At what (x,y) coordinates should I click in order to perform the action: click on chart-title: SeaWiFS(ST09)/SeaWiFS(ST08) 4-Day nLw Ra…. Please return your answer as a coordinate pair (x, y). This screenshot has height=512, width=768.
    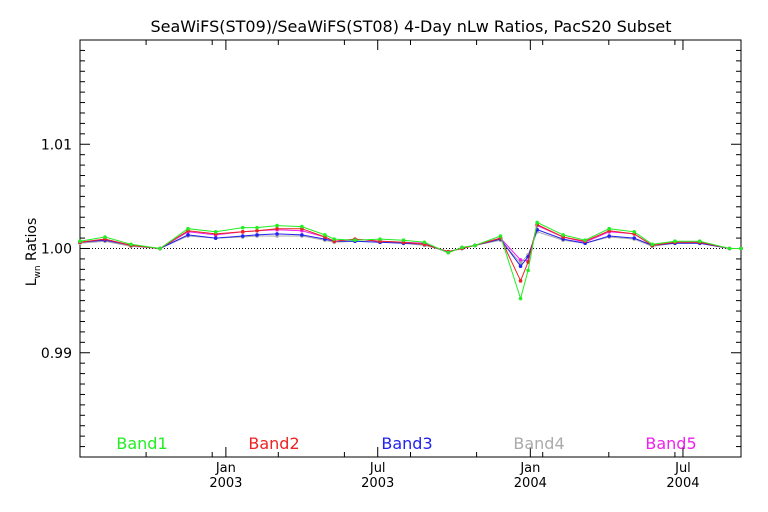
    Looking at the image, I should click on (410, 26).